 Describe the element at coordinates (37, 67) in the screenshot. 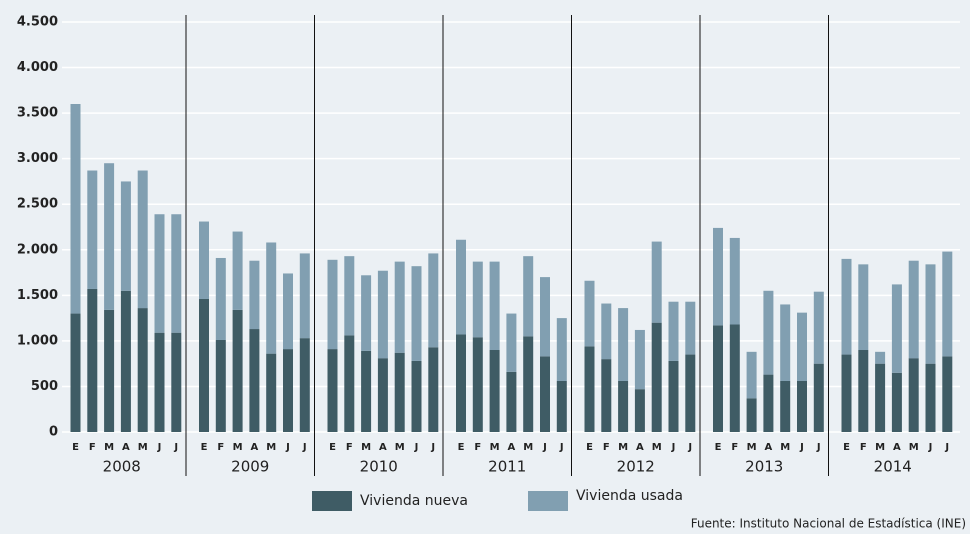

I see `y-tick-label: 4.000` at that location.